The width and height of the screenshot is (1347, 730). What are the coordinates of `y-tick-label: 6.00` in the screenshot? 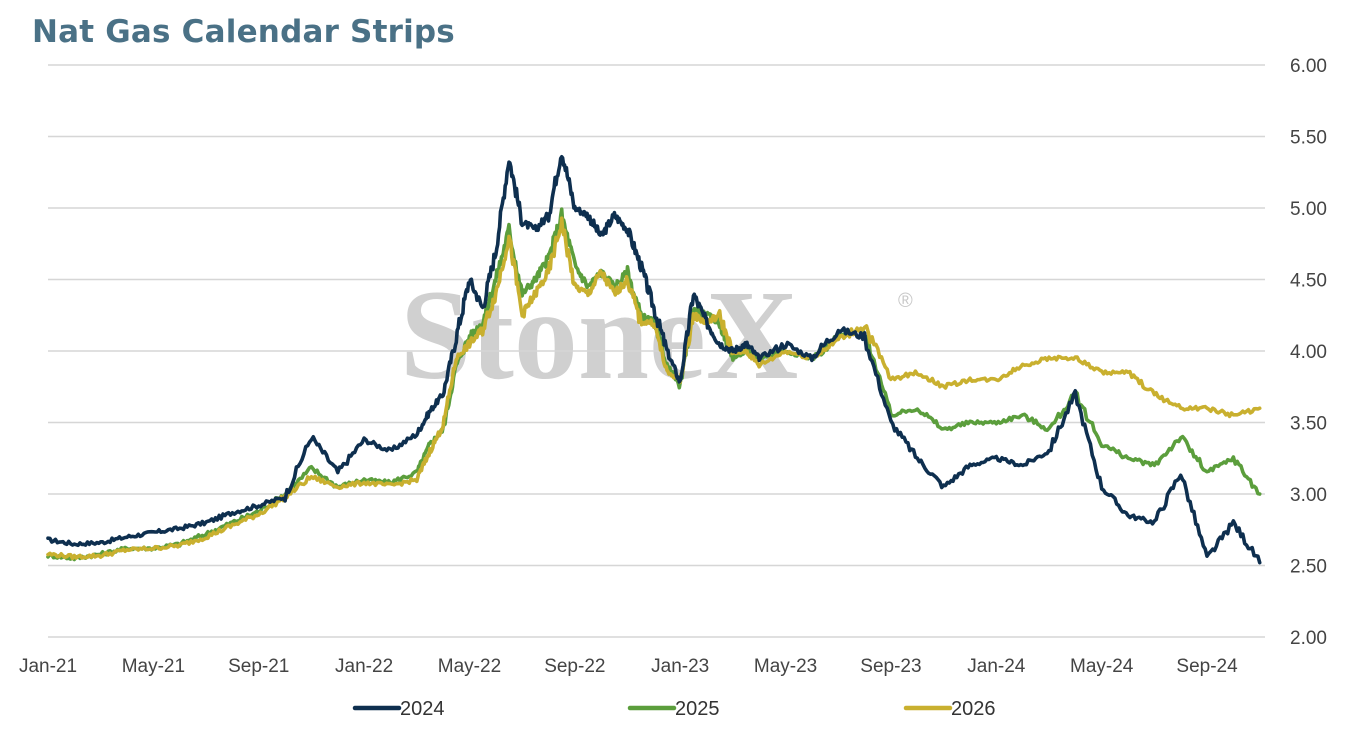 It's located at (1308, 66).